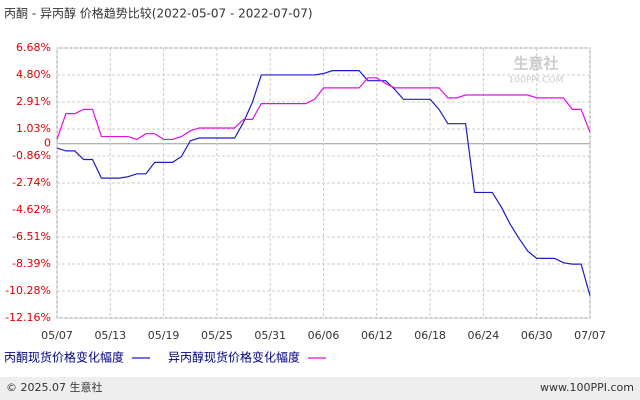  Describe the element at coordinates (47, 143) in the screenshot. I see `y-tick-label: 0` at that location.